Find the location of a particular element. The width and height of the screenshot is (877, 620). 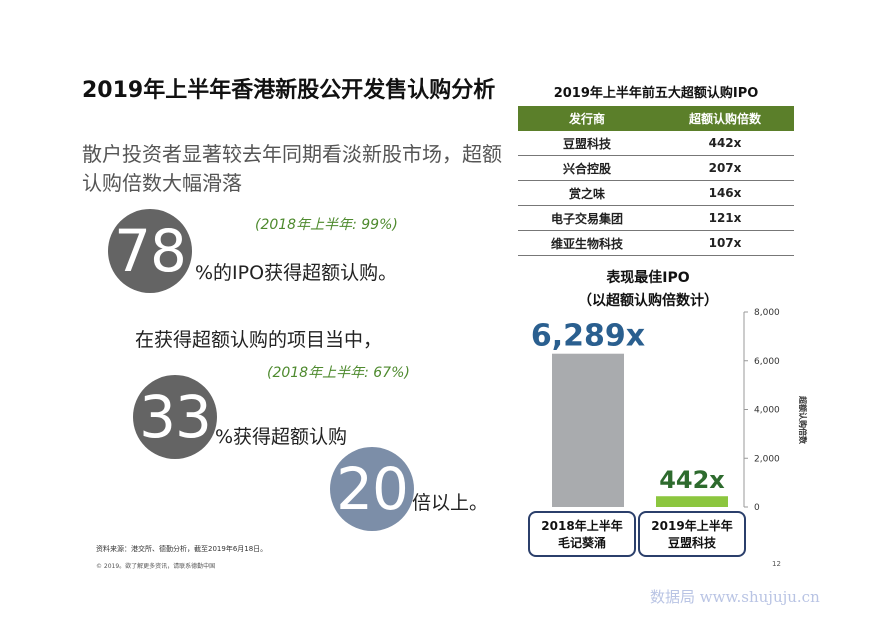

issuer-cell: 电子交易集团 is located at coordinates (587, 218).